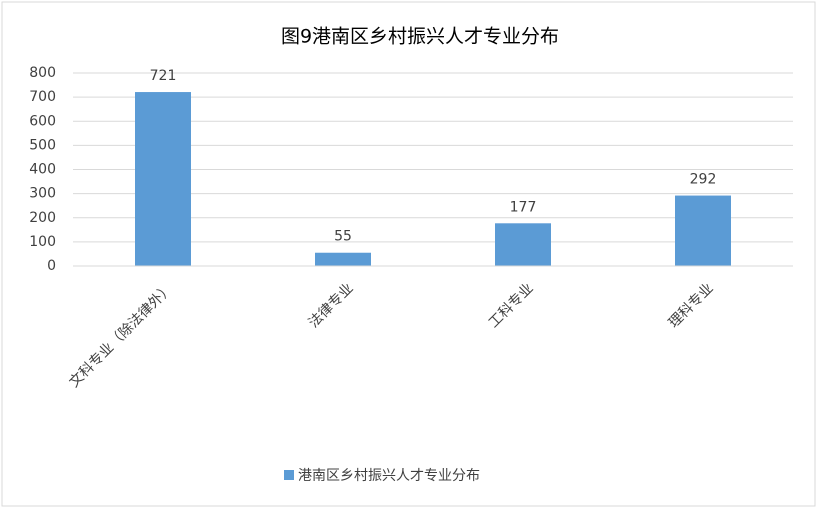 This screenshot has height=509, width=818. What do you see at coordinates (42, 194) in the screenshot?
I see `y-tick-label: 300` at bounding box center [42, 194].